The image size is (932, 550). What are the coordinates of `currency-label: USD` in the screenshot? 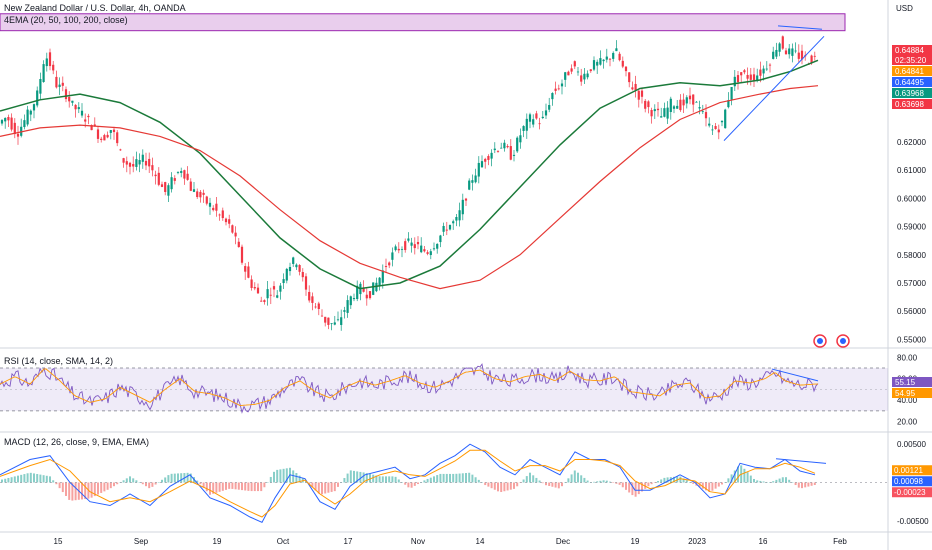 It's located at (904, 8).